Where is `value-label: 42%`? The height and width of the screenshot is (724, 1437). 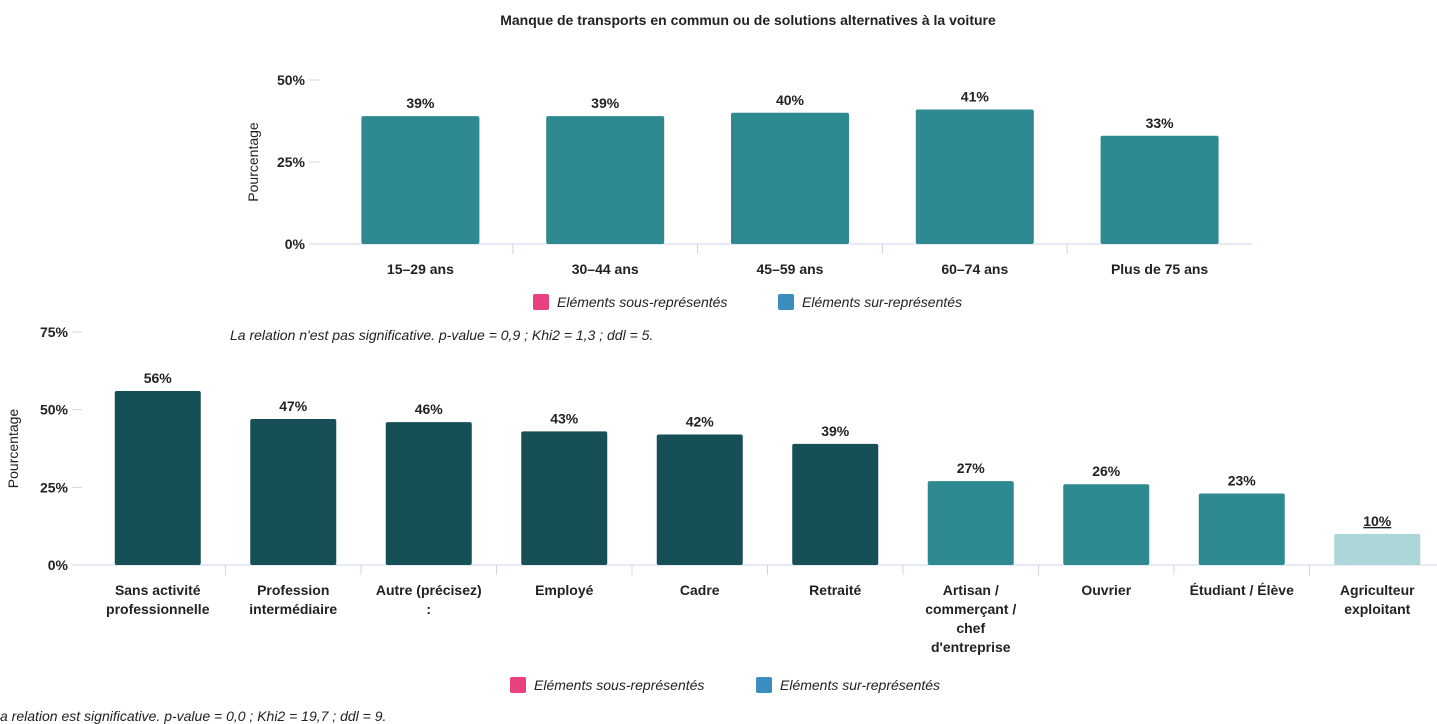
value-label: 42% is located at coordinates (700, 422).